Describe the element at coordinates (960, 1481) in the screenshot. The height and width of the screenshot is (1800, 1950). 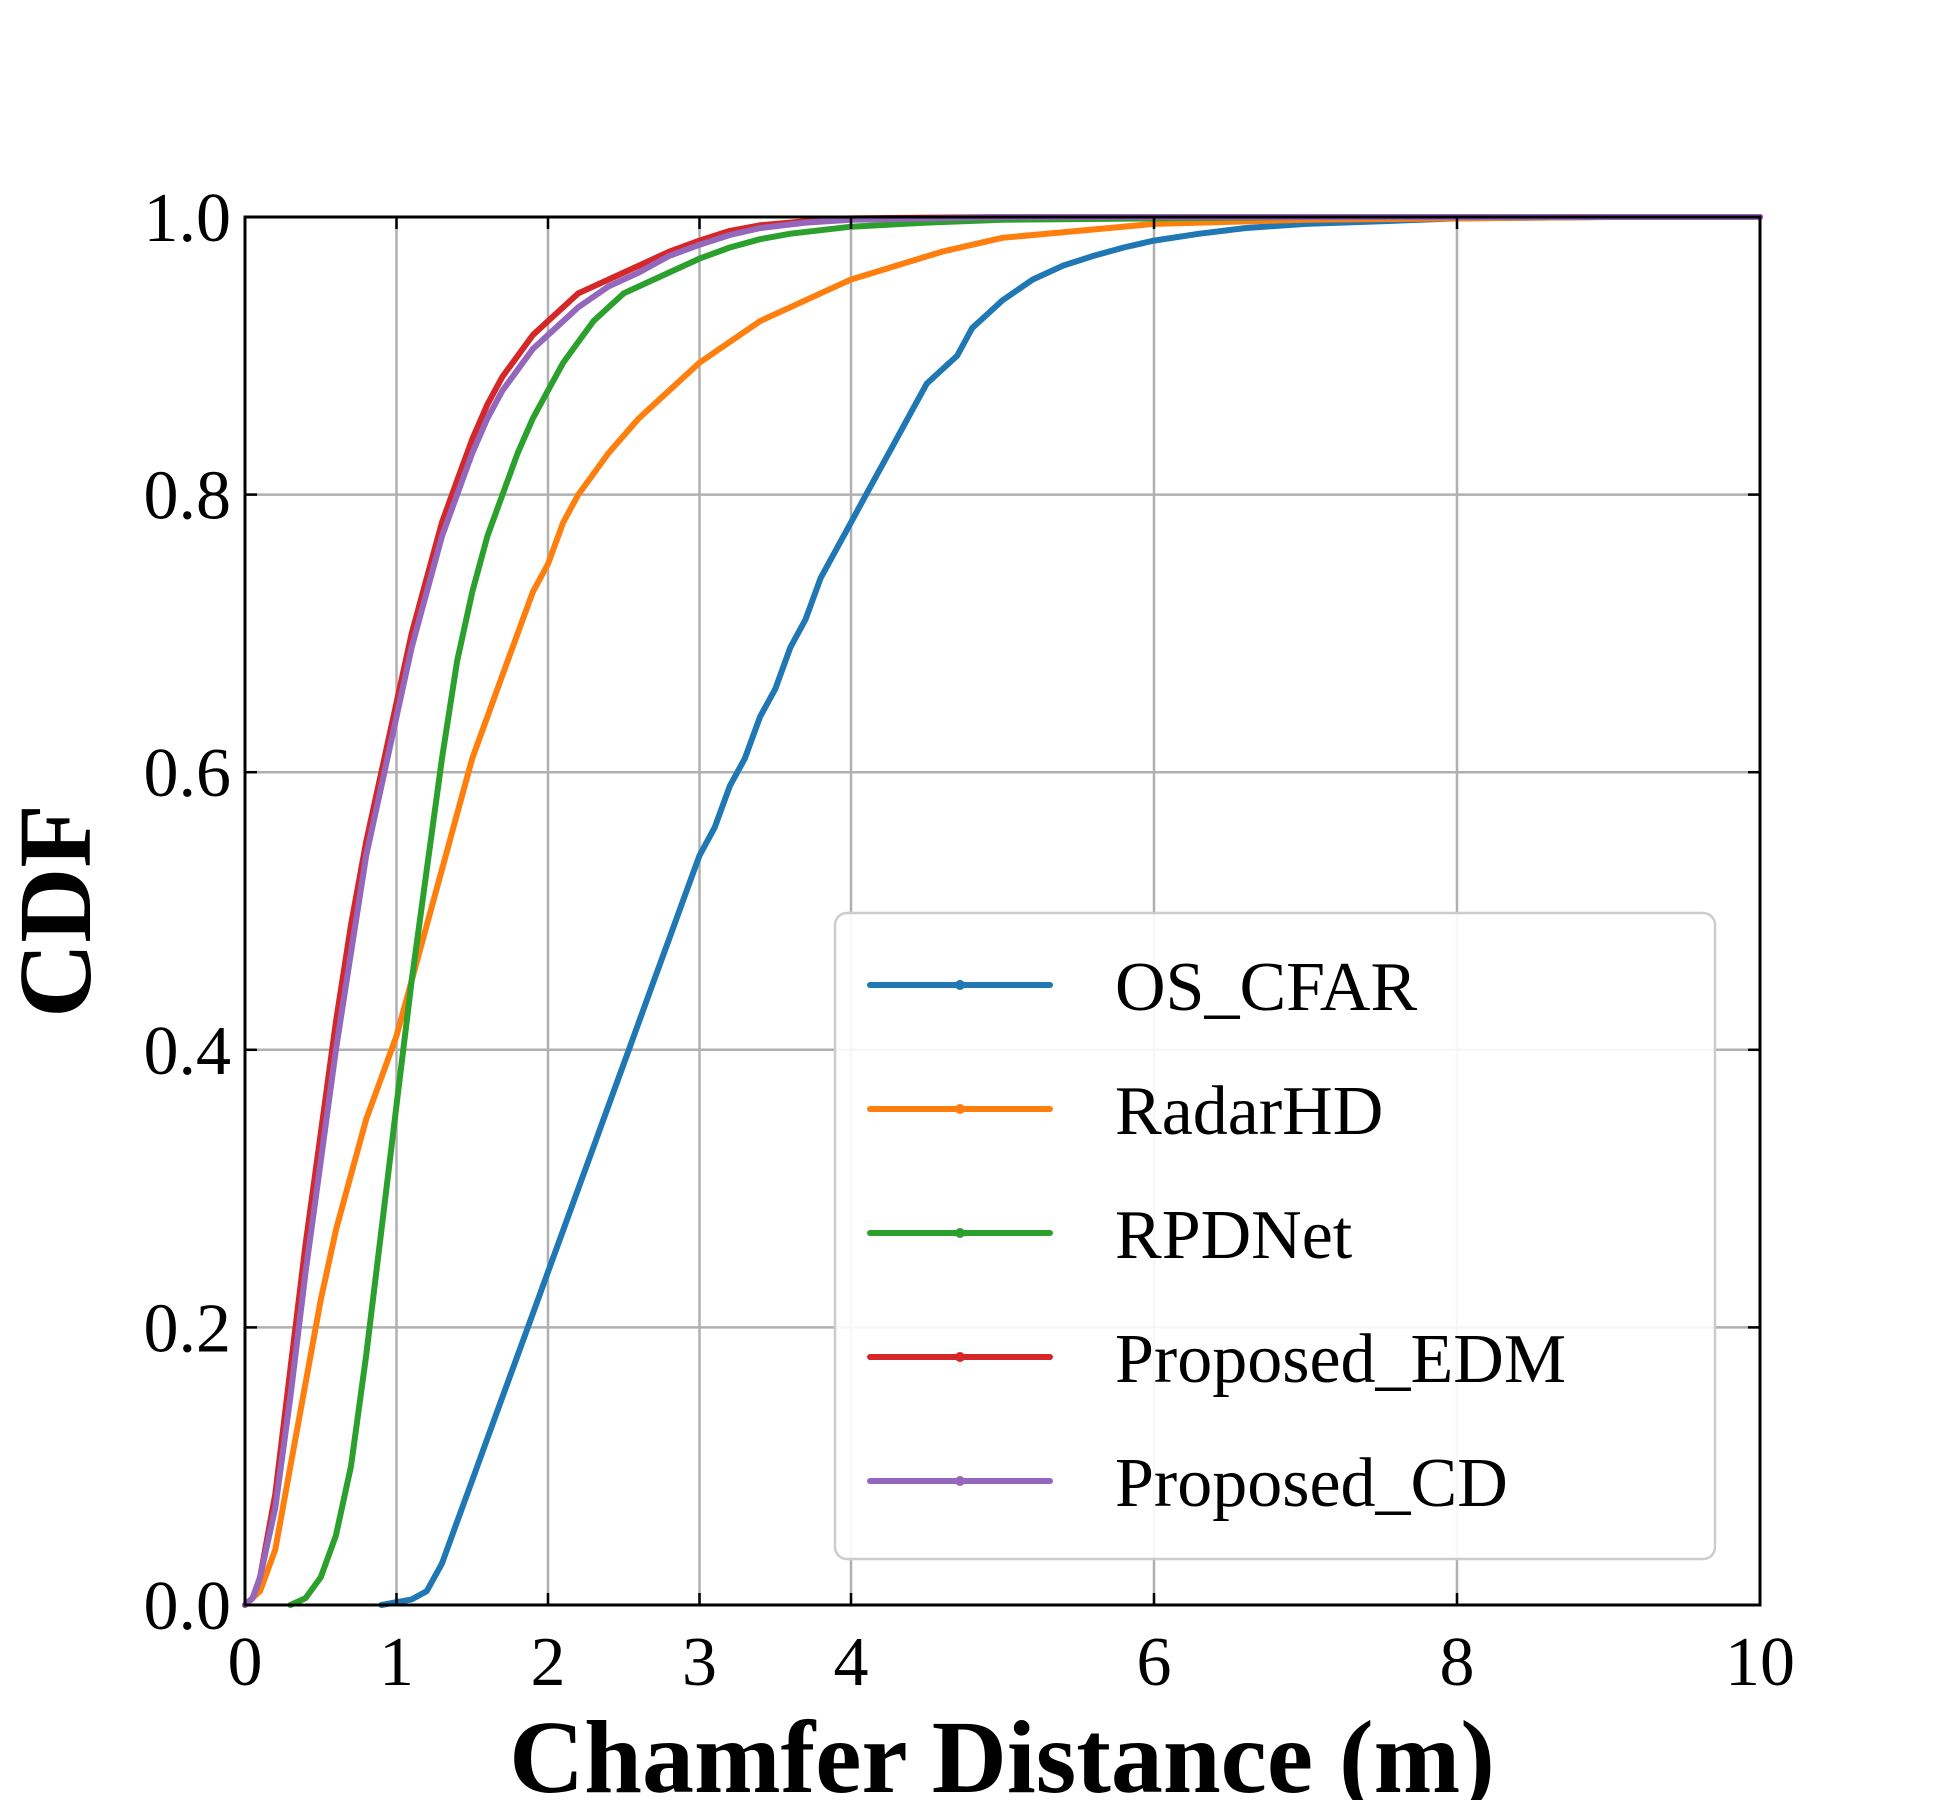
I see `legend-marker-proposed-cd` at that location.